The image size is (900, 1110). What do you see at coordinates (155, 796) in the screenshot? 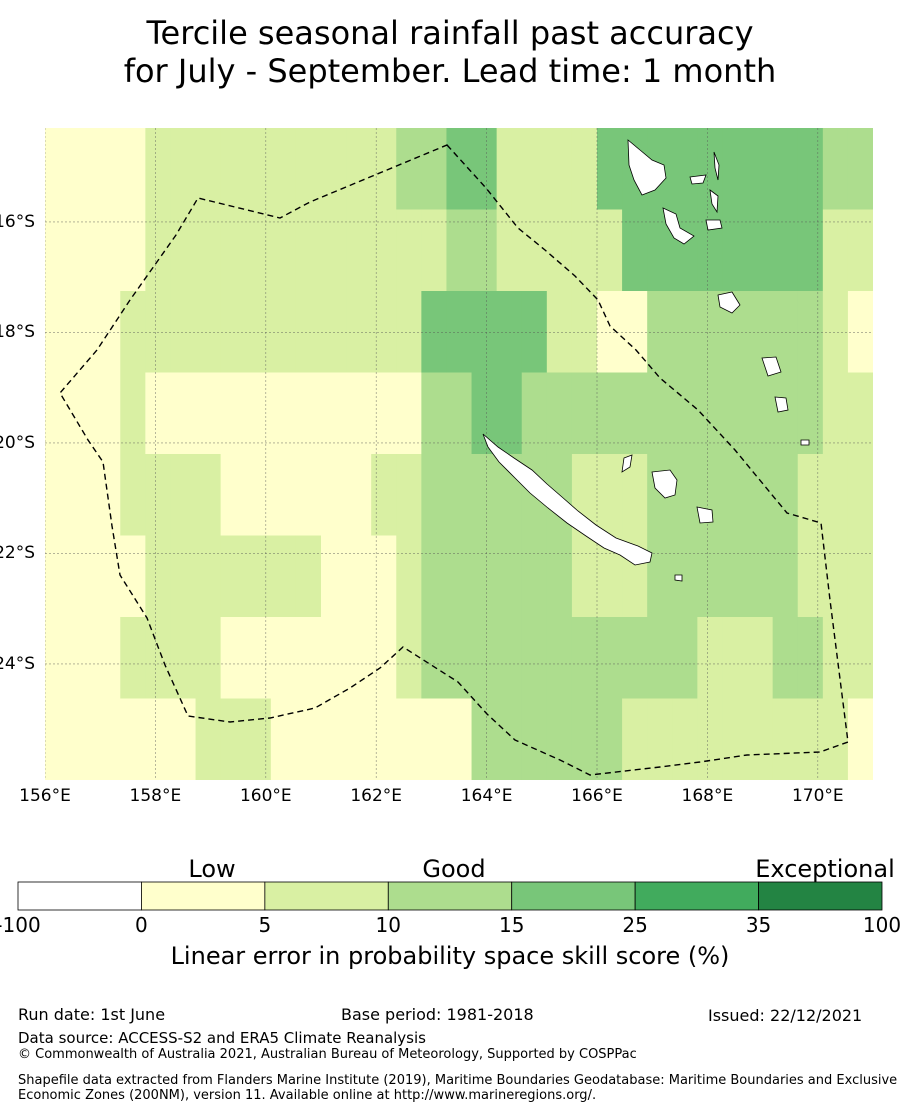
I see `lon-tick-label: 158°E` at bounding box center [155, 796].